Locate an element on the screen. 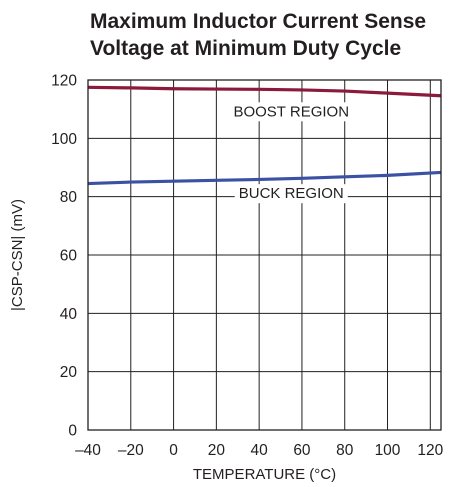 This screenshot has width=459, height=487. y-tick-label: 20 is located at coordinates (69, 372).